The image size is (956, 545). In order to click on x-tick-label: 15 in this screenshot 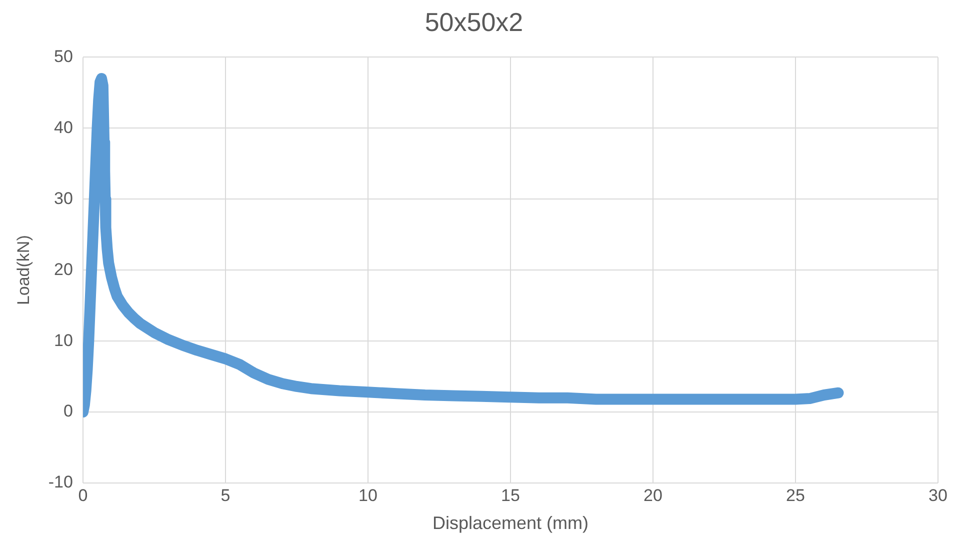, I will do `click(510, 495)`.